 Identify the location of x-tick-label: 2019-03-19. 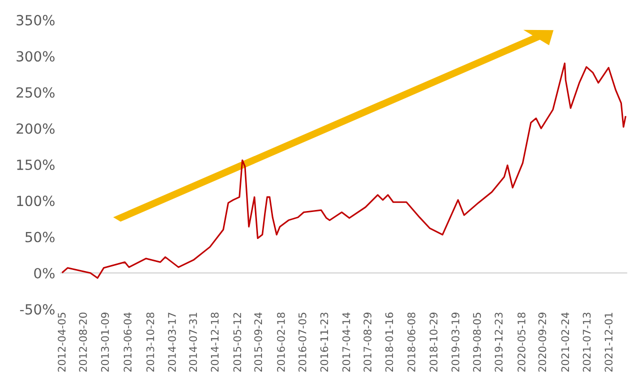
(455, 342).